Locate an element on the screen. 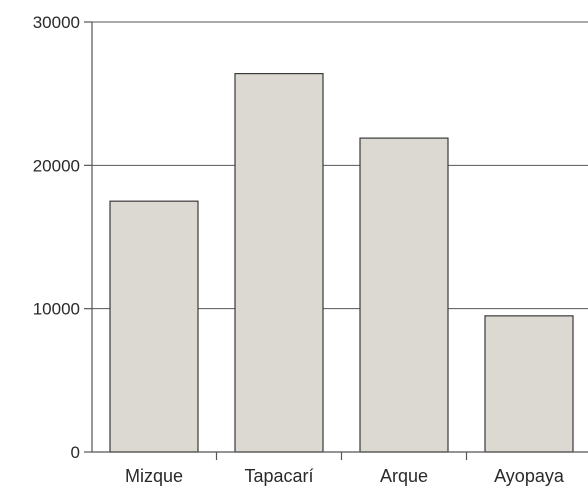  x-tick-label: Ayopaya is located at coordinates (529, 476).